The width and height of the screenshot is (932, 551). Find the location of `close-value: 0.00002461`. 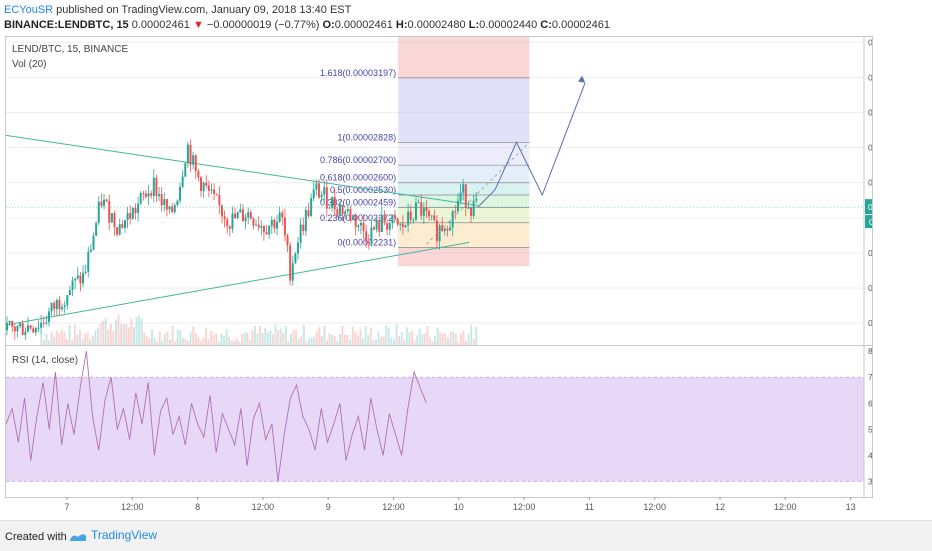

close-value: 0.00002461 is located at coordinates (581, 25).